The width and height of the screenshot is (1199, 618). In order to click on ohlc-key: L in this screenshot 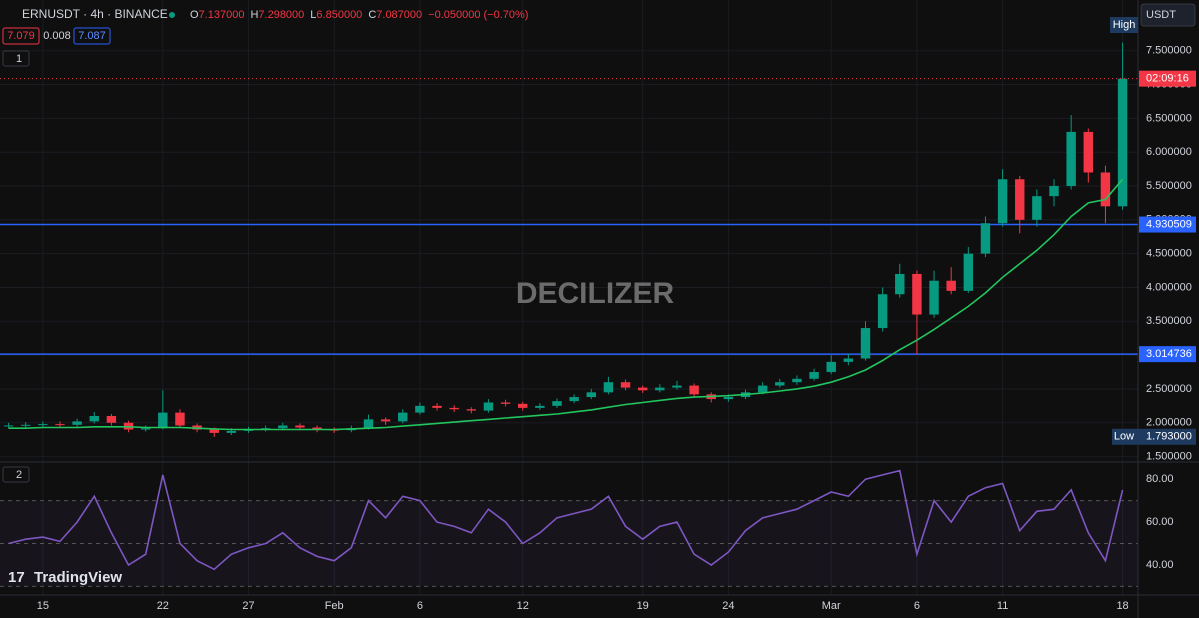, I will do `click(313, 15)`.